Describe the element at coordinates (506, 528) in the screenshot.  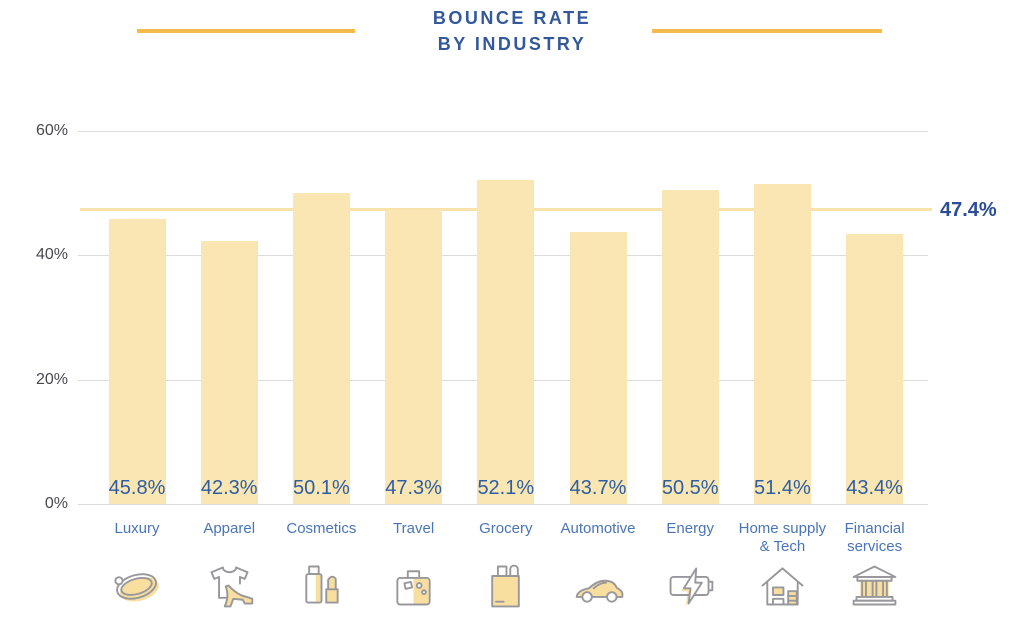
I see `category-label: Grocery` at that location.